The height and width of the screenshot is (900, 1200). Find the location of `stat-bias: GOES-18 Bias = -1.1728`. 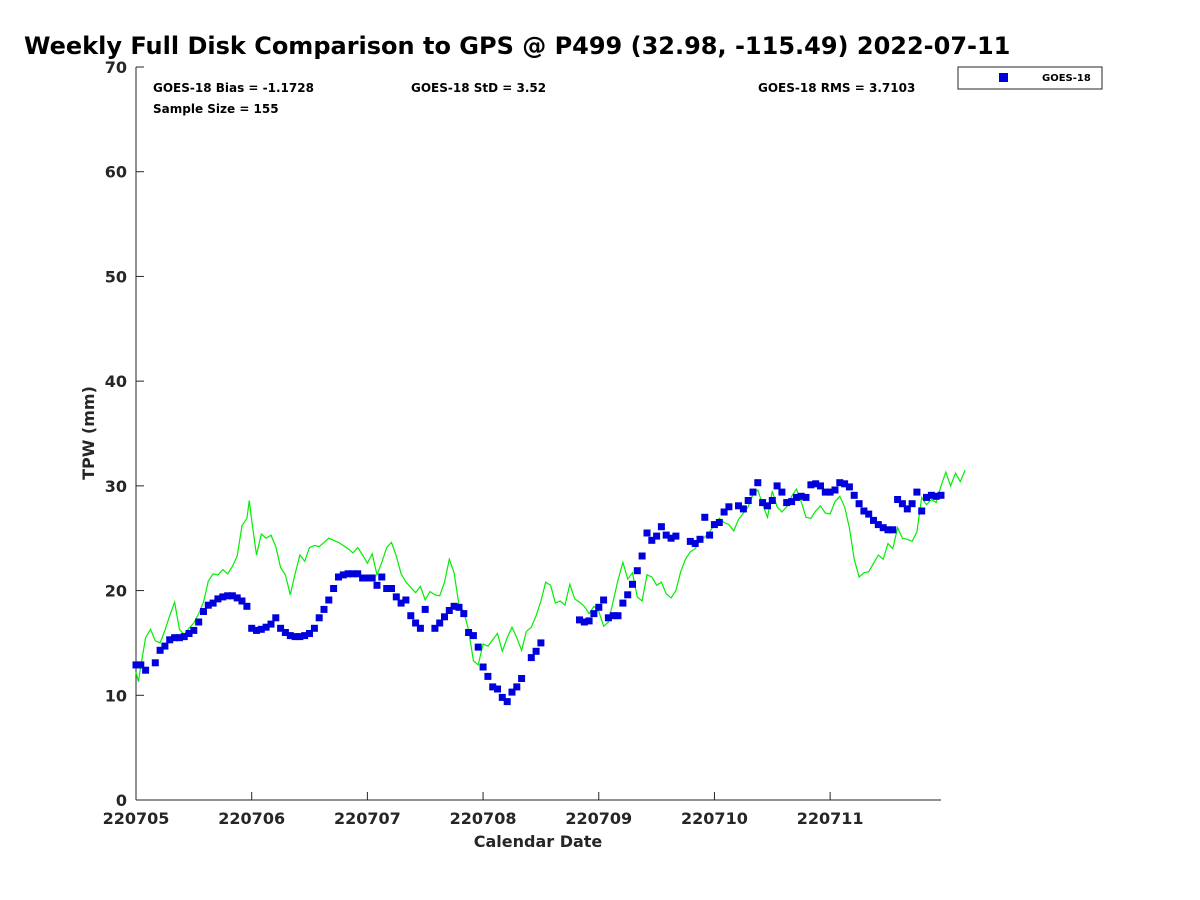

stat-bias: GOES-18 Bias = -1.1728 is located at coordinates (233, 88).